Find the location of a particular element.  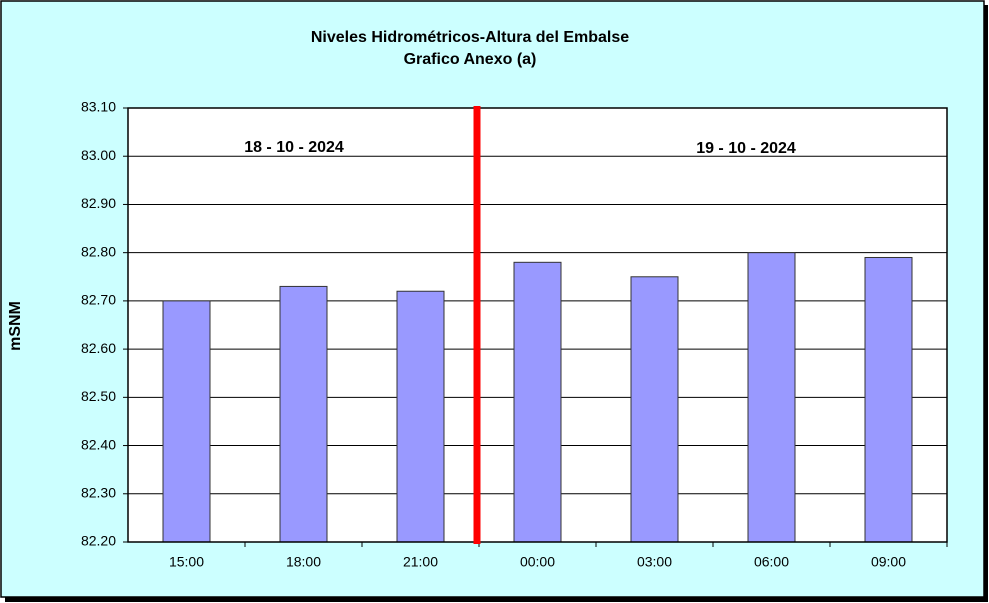

annotation: 18 - 10 - 2024 is located at coordinates (294, 147).